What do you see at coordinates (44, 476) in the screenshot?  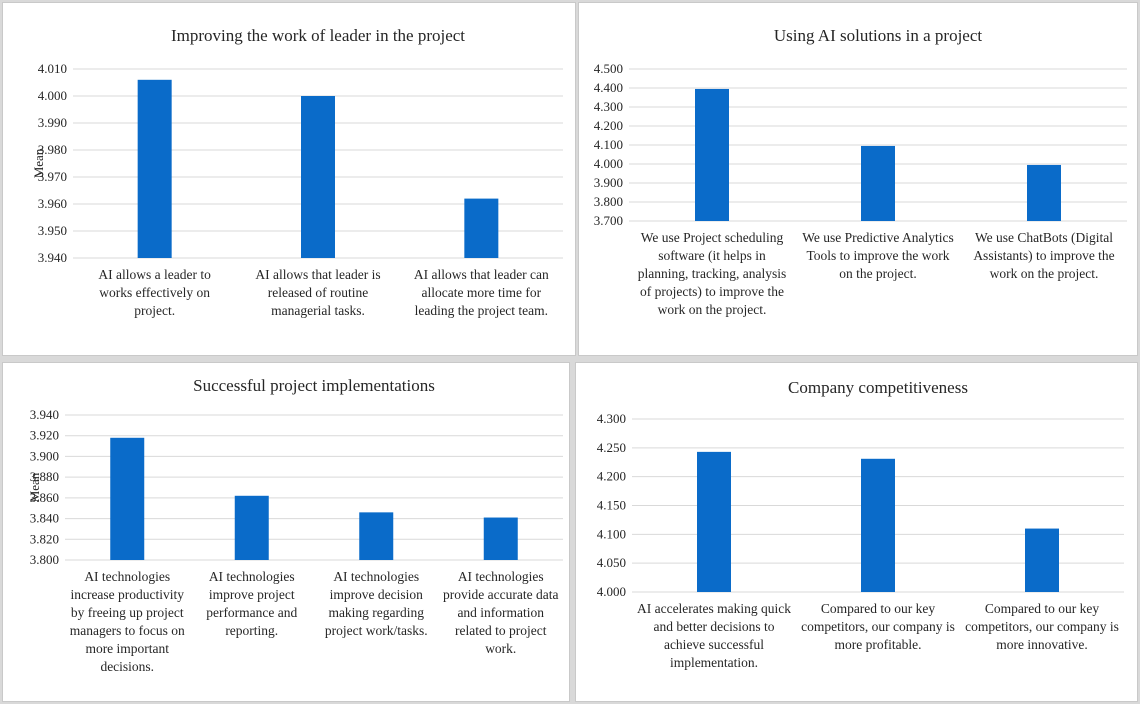 I see `y-tick-label: 3.880` at bounding box center [44, 476].